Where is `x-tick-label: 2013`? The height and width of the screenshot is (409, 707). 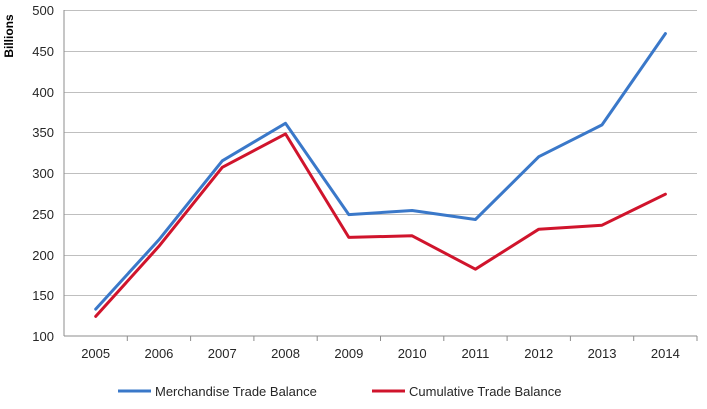
x-tick-label: 2013 is located at coordinates (602, 353).